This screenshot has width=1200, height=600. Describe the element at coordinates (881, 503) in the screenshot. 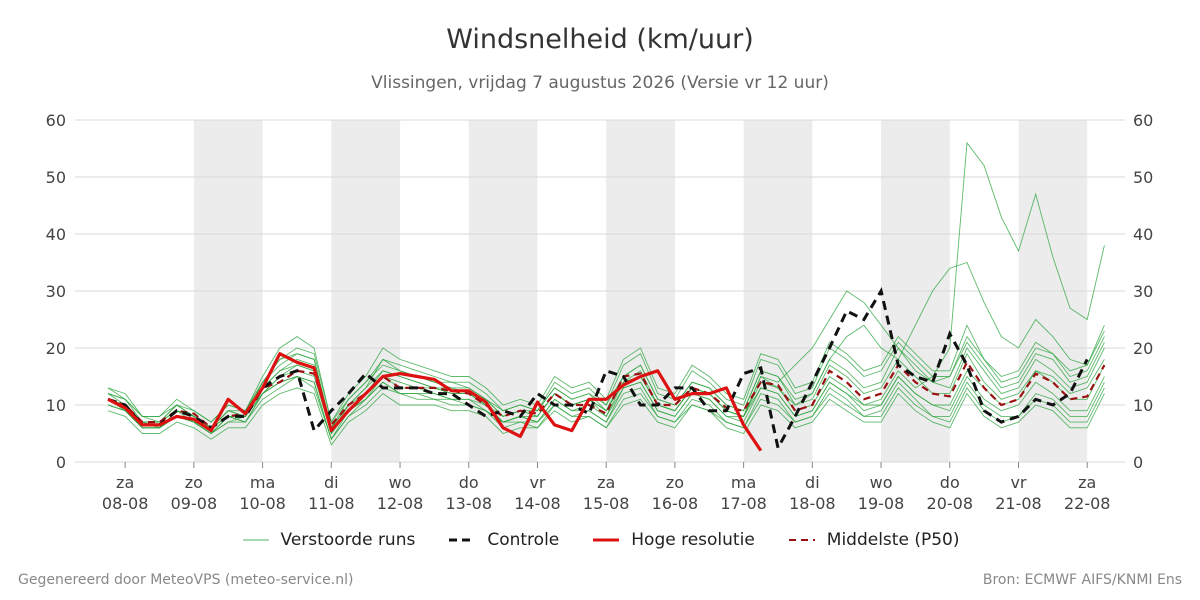

I see `x-tick-label-date: 19-08` at that location.